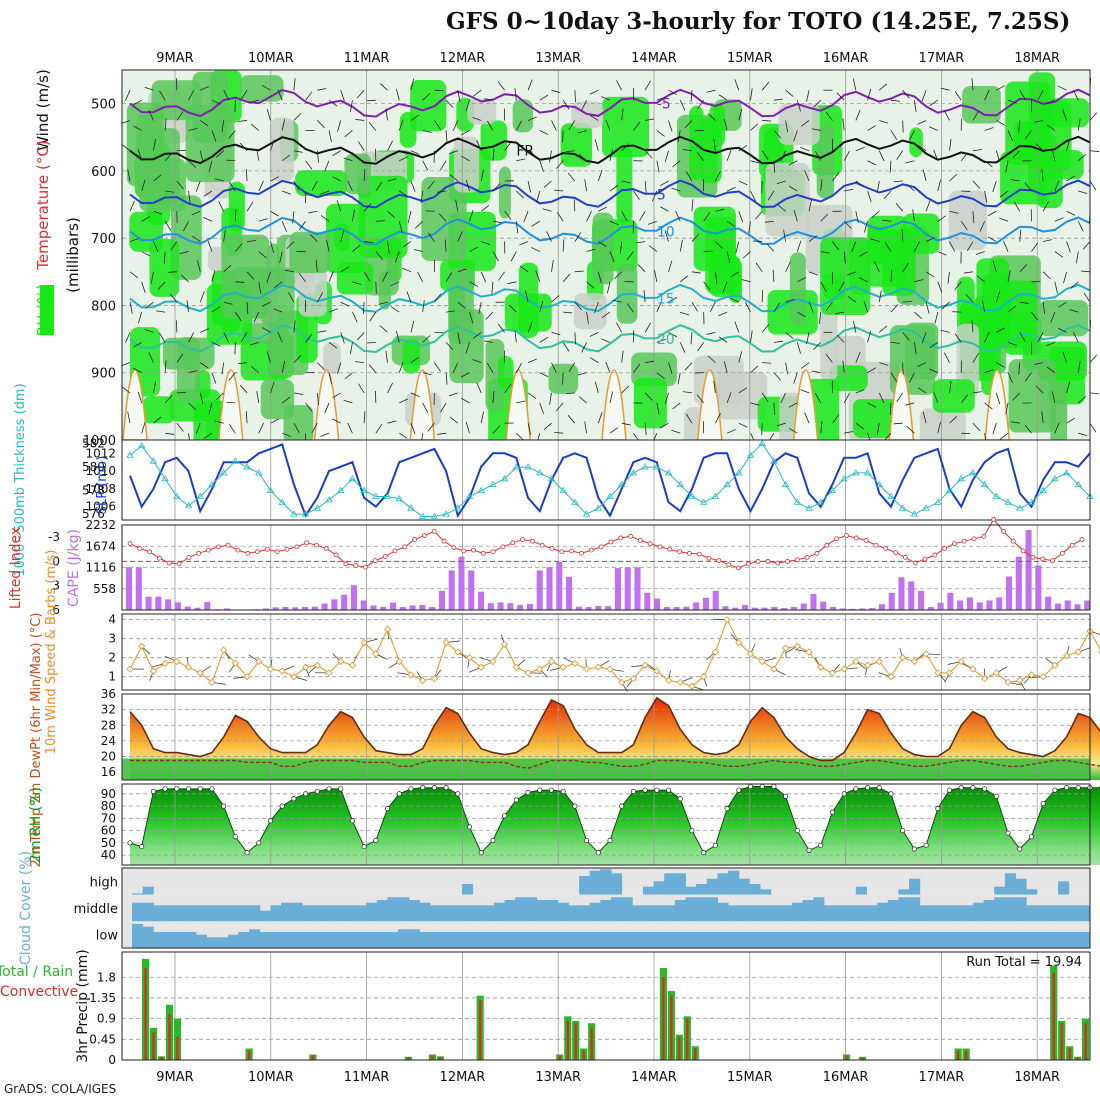 This screenshot has width=1100, height=1100. Describe the element at coordinates (112, 639) in the screenshot. I see `wind-tick: 3` at that location.